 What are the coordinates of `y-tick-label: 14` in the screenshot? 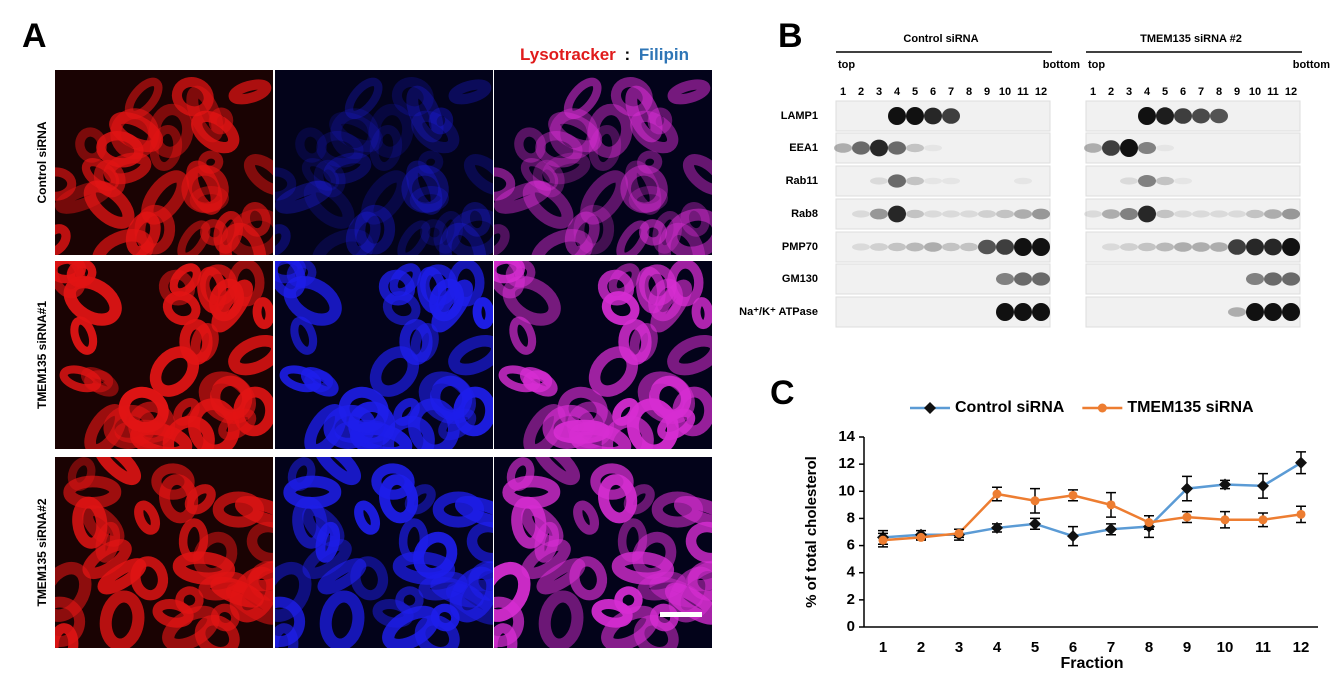 It's located at (846, 436).